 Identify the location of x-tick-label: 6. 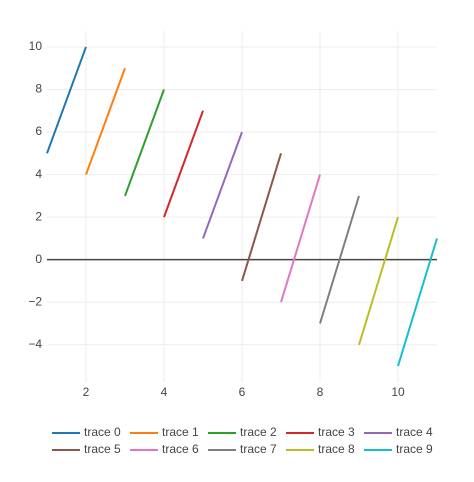
(242, 392).